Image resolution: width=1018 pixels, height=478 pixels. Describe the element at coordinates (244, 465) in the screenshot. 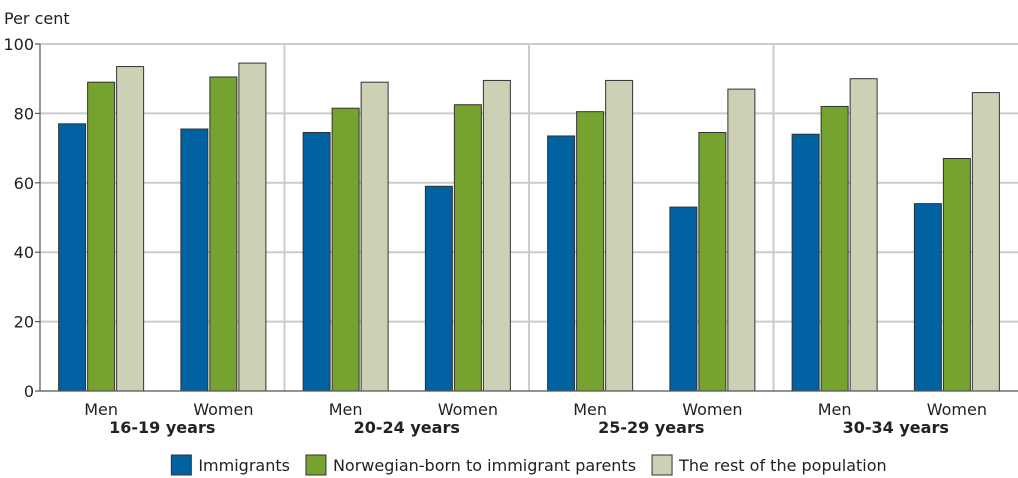

I see `legend-label: Immigrants` at that location.